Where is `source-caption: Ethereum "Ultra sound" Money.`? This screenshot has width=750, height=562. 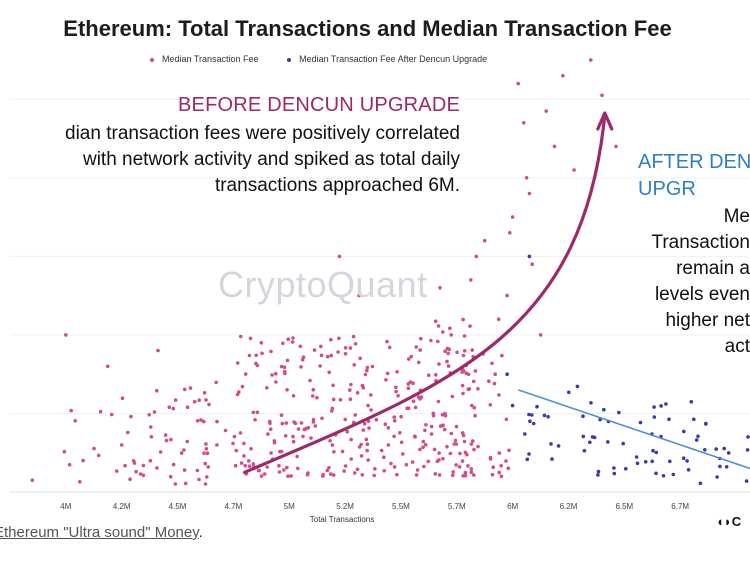 source-caption: Ethereum "Ultra sound" Money. is located at coordinates (101, 532).